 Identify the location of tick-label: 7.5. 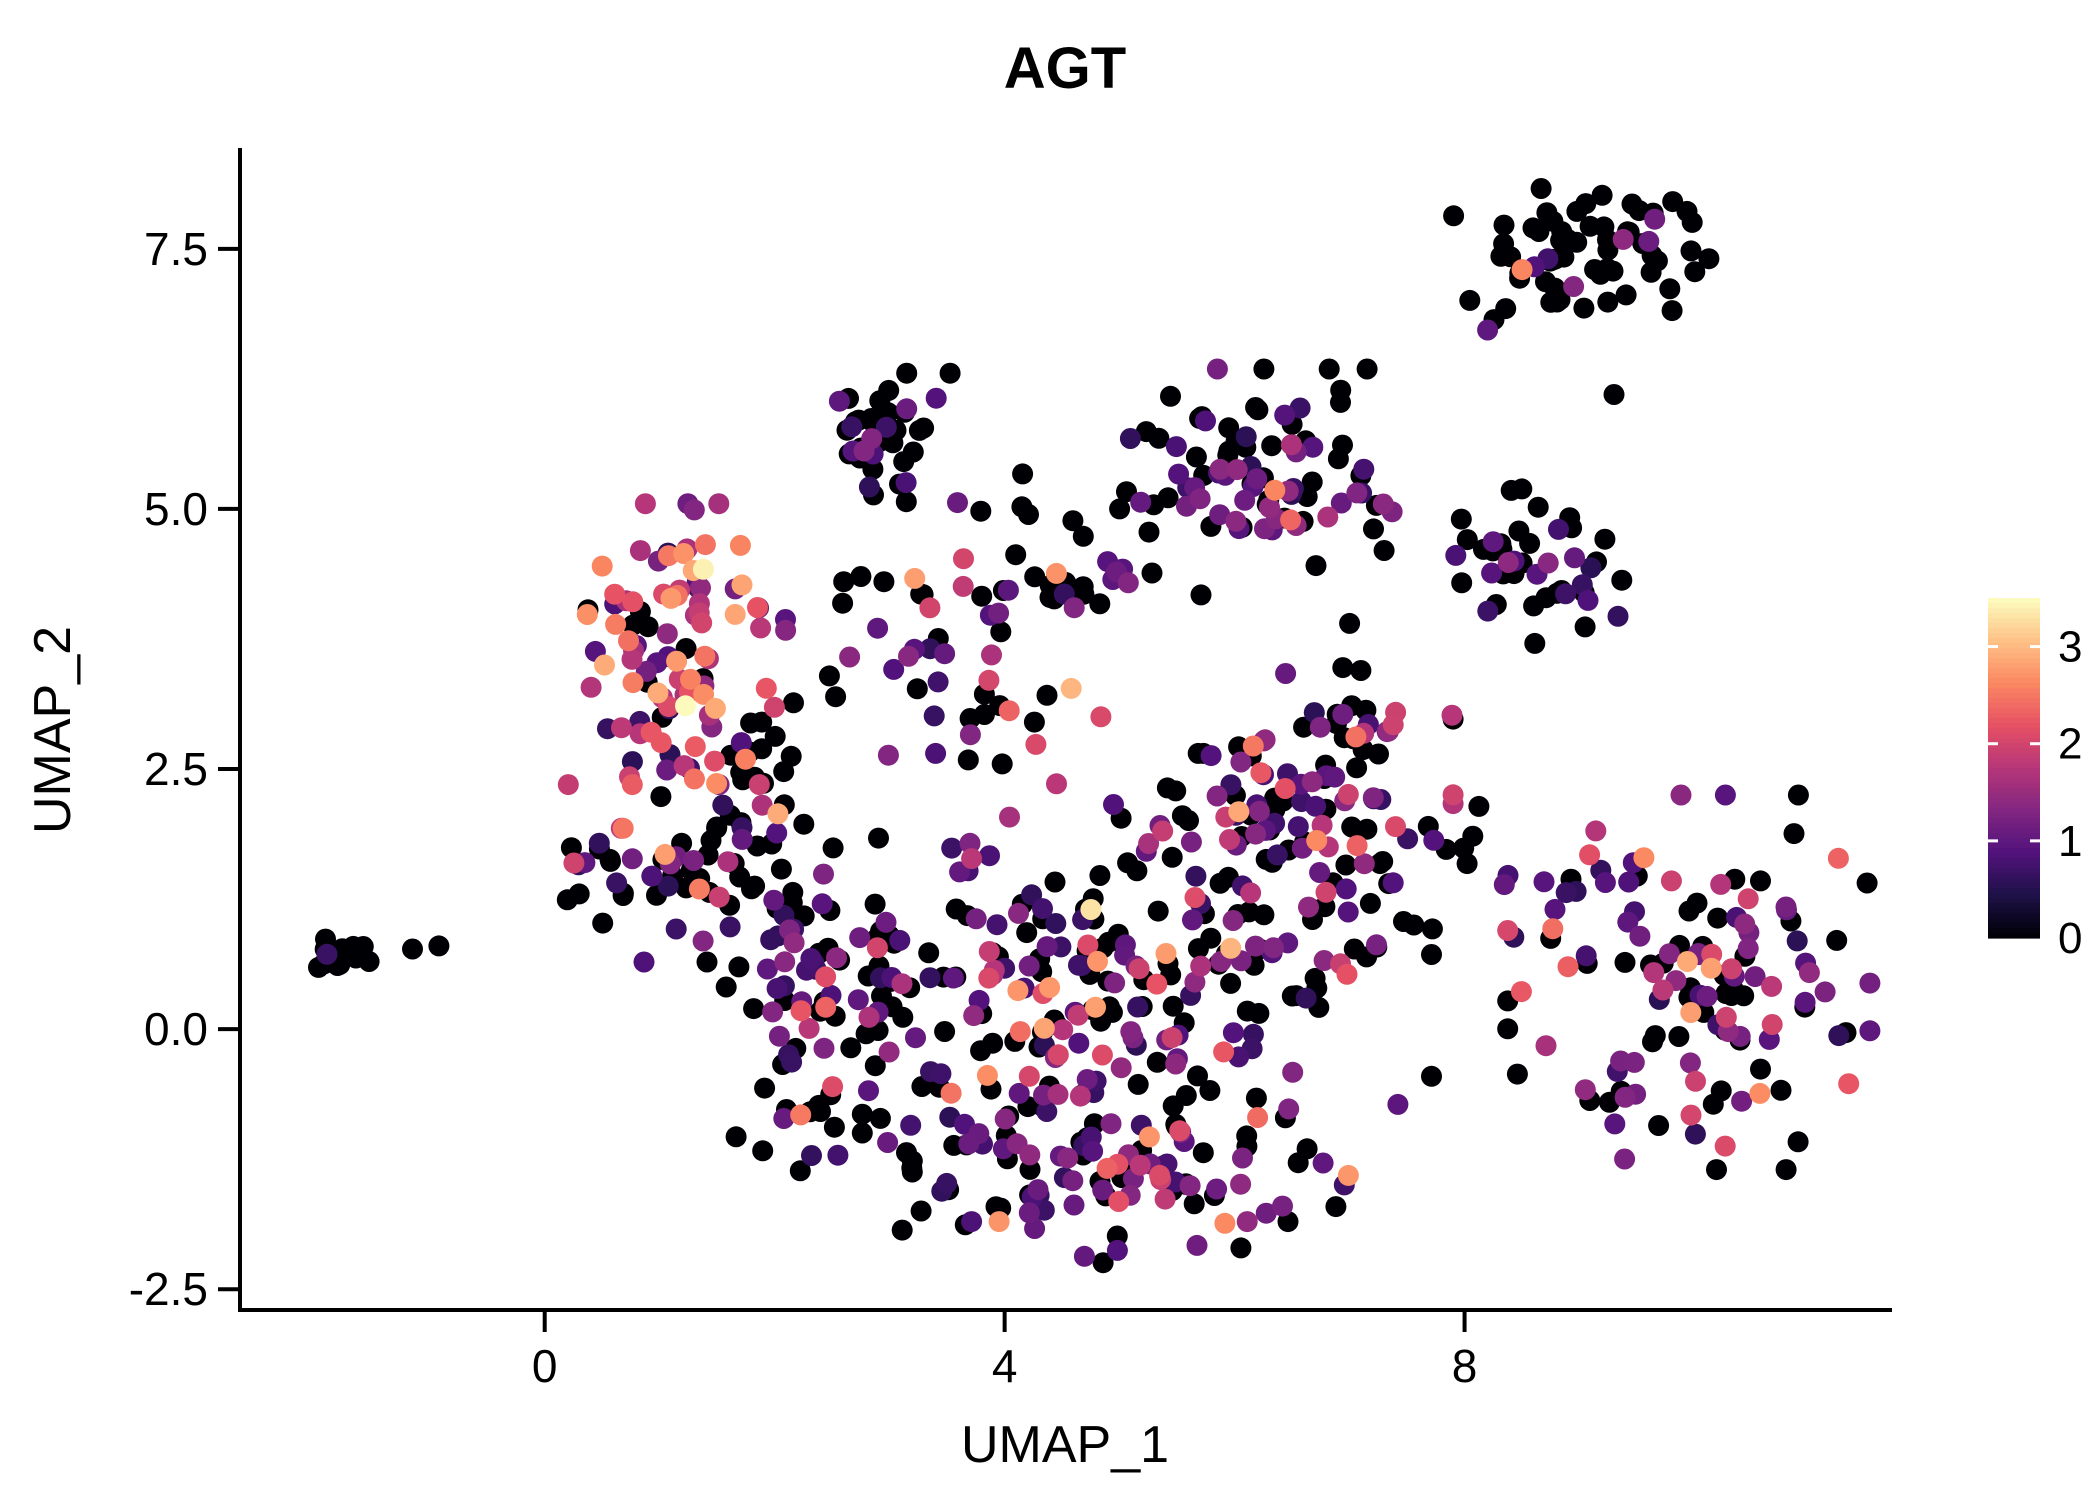
(176, 249).